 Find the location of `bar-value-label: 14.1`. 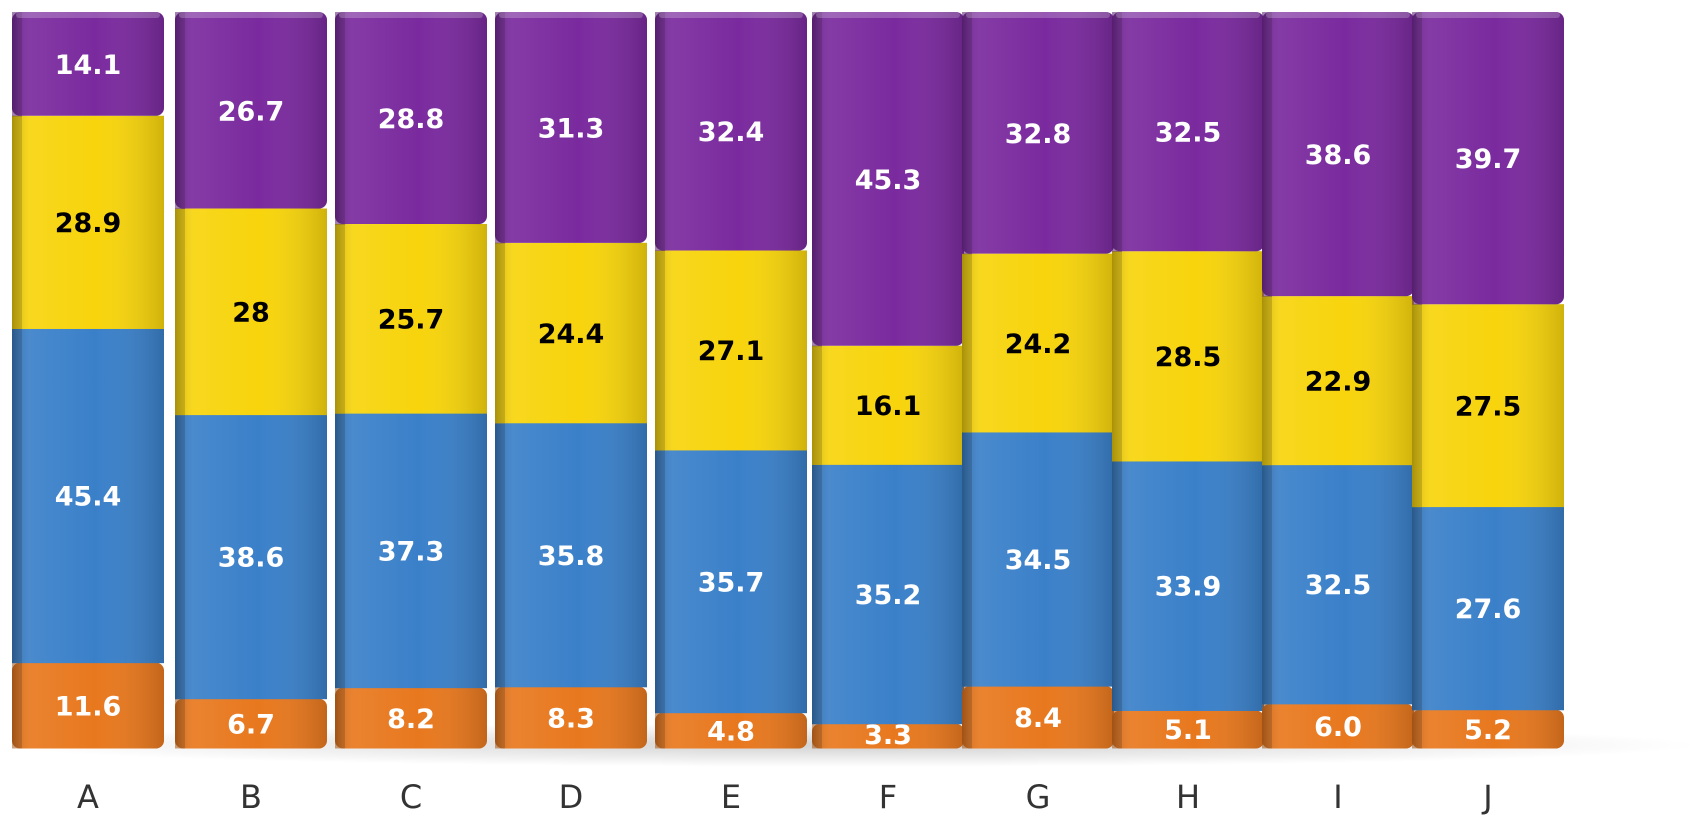

bar-value-label: 14.1 is located at coordinates (88, 65).